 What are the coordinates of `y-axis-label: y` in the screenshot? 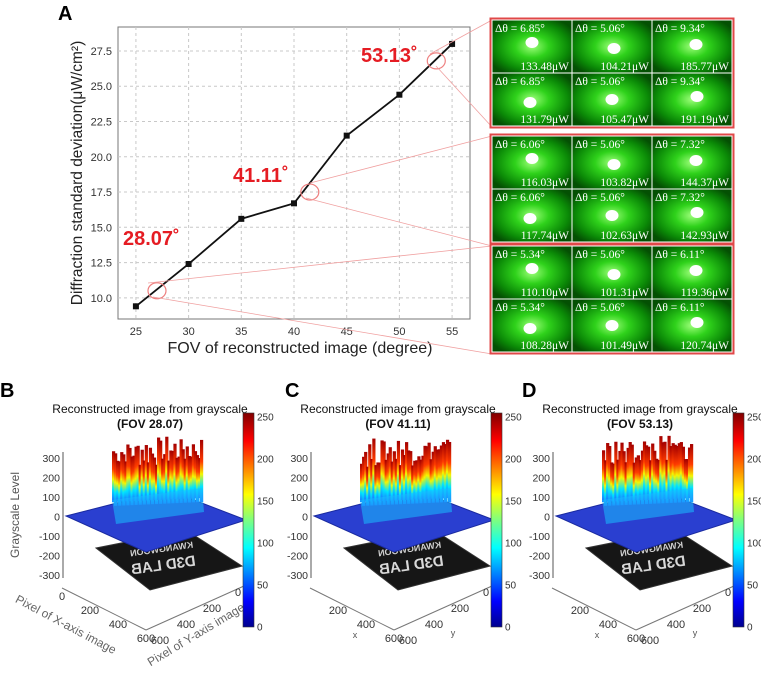 It's located at (695, 633).